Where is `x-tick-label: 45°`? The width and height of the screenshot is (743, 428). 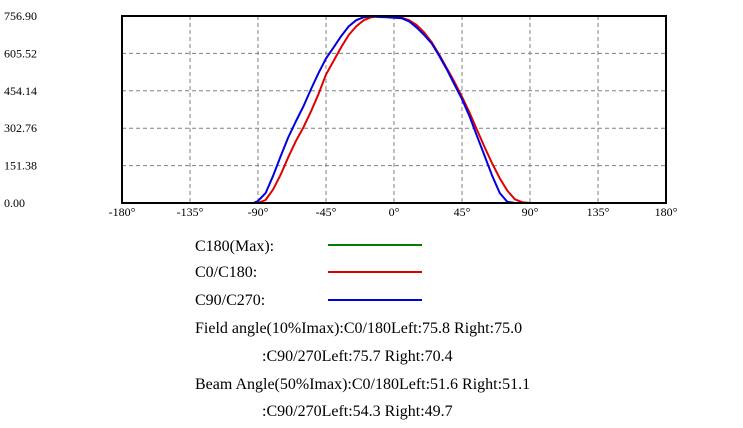
x-tick-label: 45° is located at coordinates (462, 212).